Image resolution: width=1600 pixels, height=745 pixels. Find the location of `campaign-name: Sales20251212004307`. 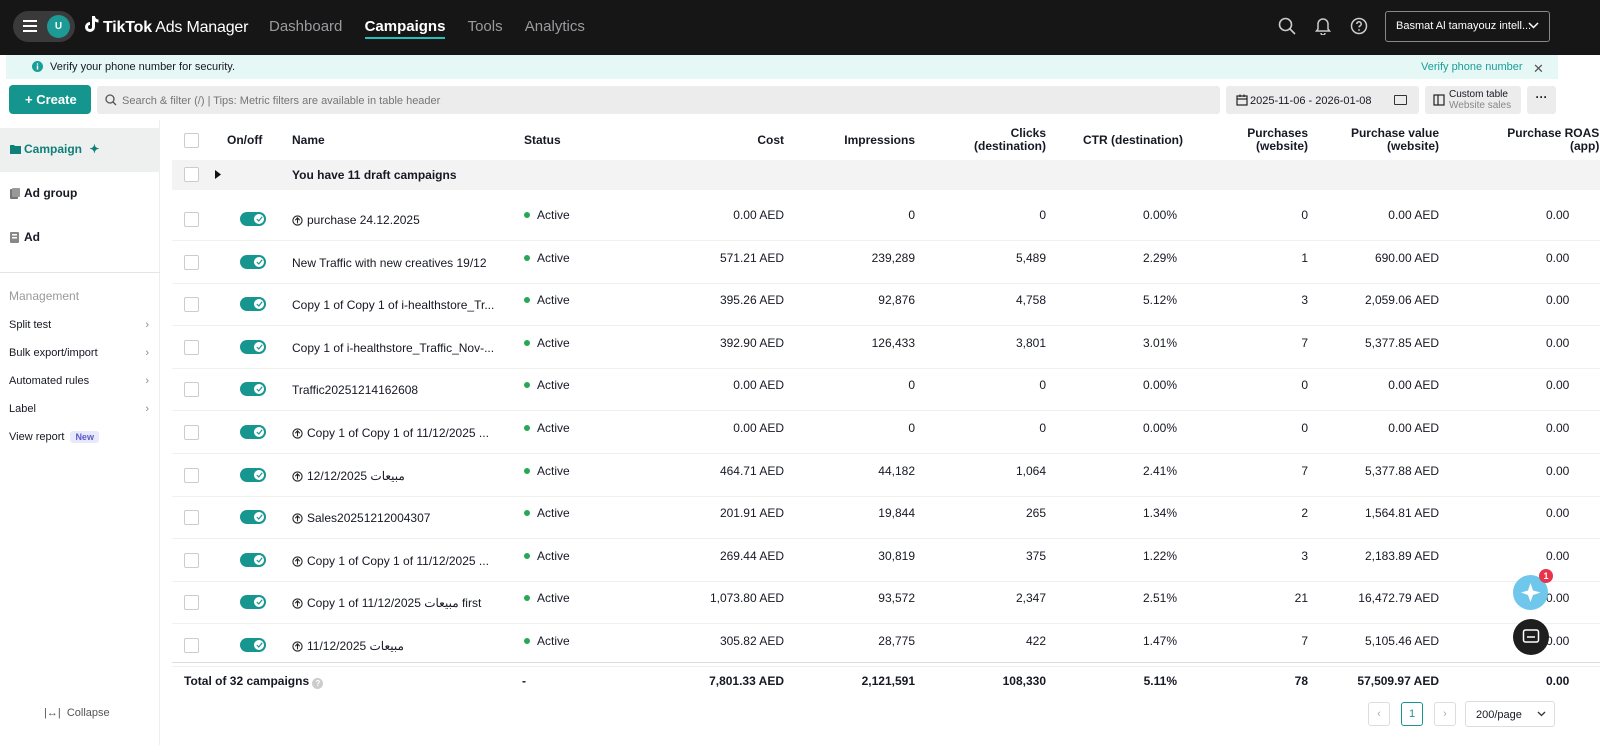

campaign-name: Sales20251212004307 is located at coordinates (361, 518).